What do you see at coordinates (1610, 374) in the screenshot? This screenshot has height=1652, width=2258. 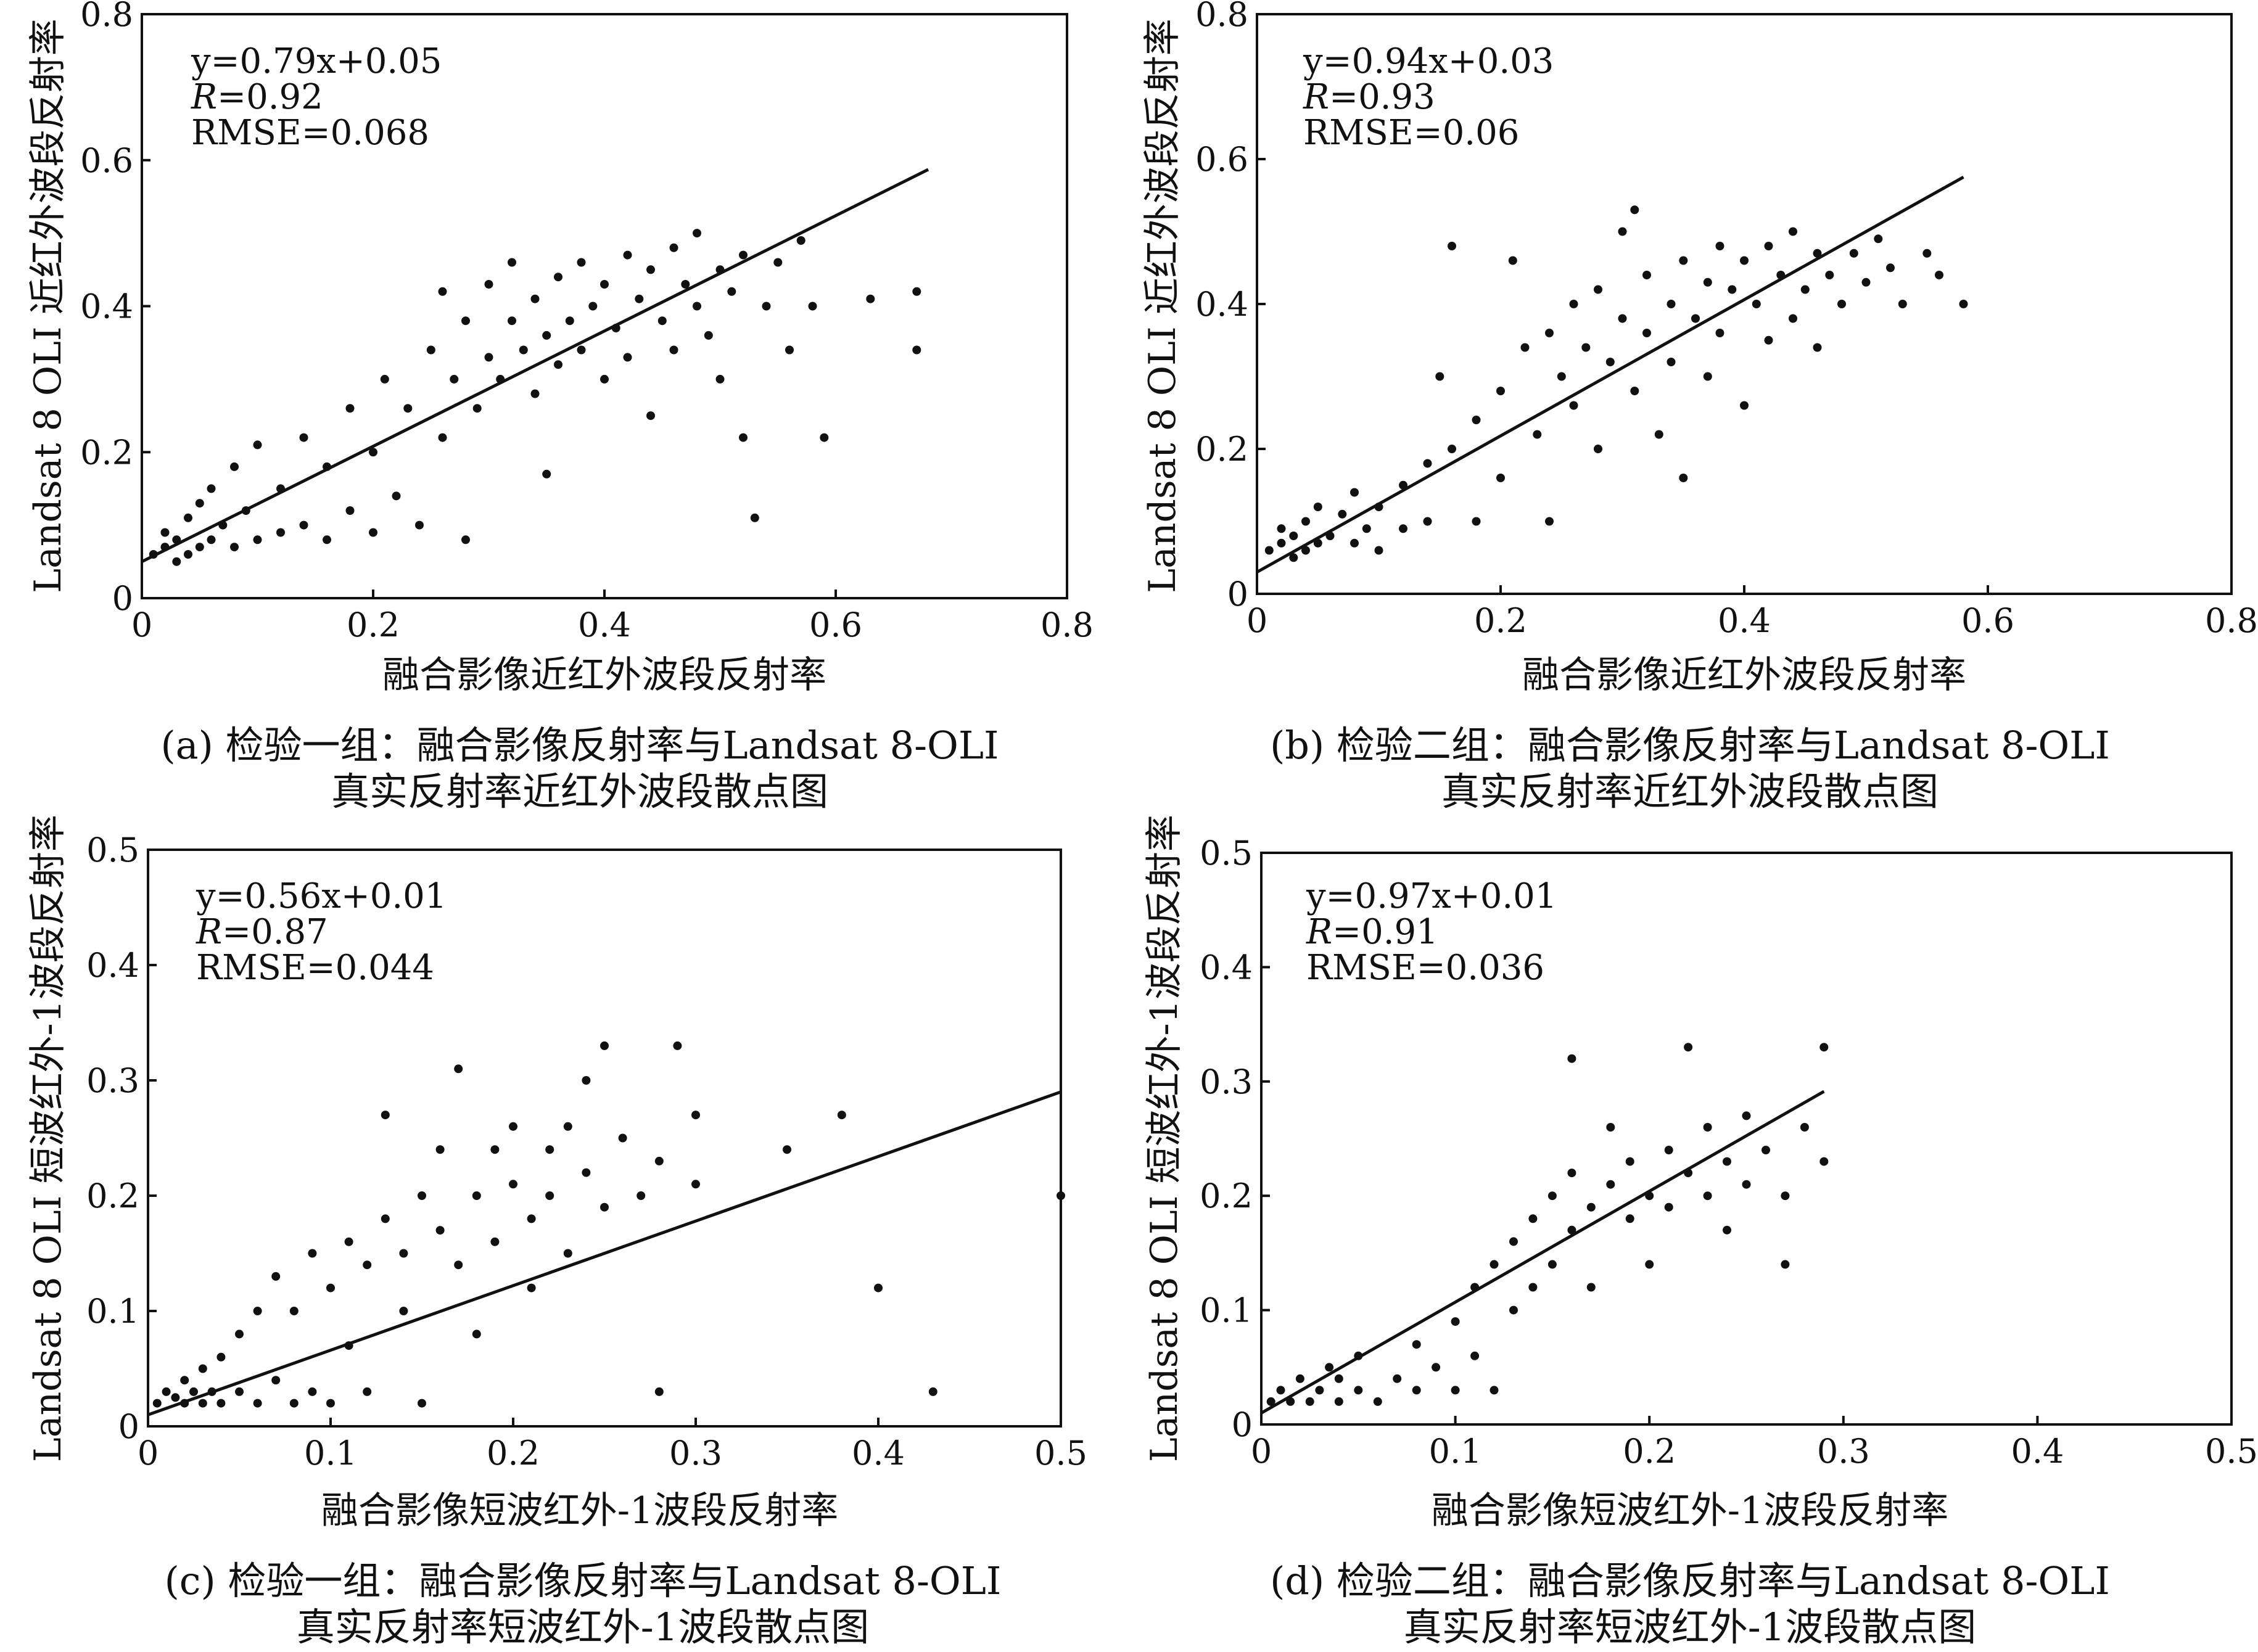 I see `panel-b-regression-line` at bounding box center [1610, 374].